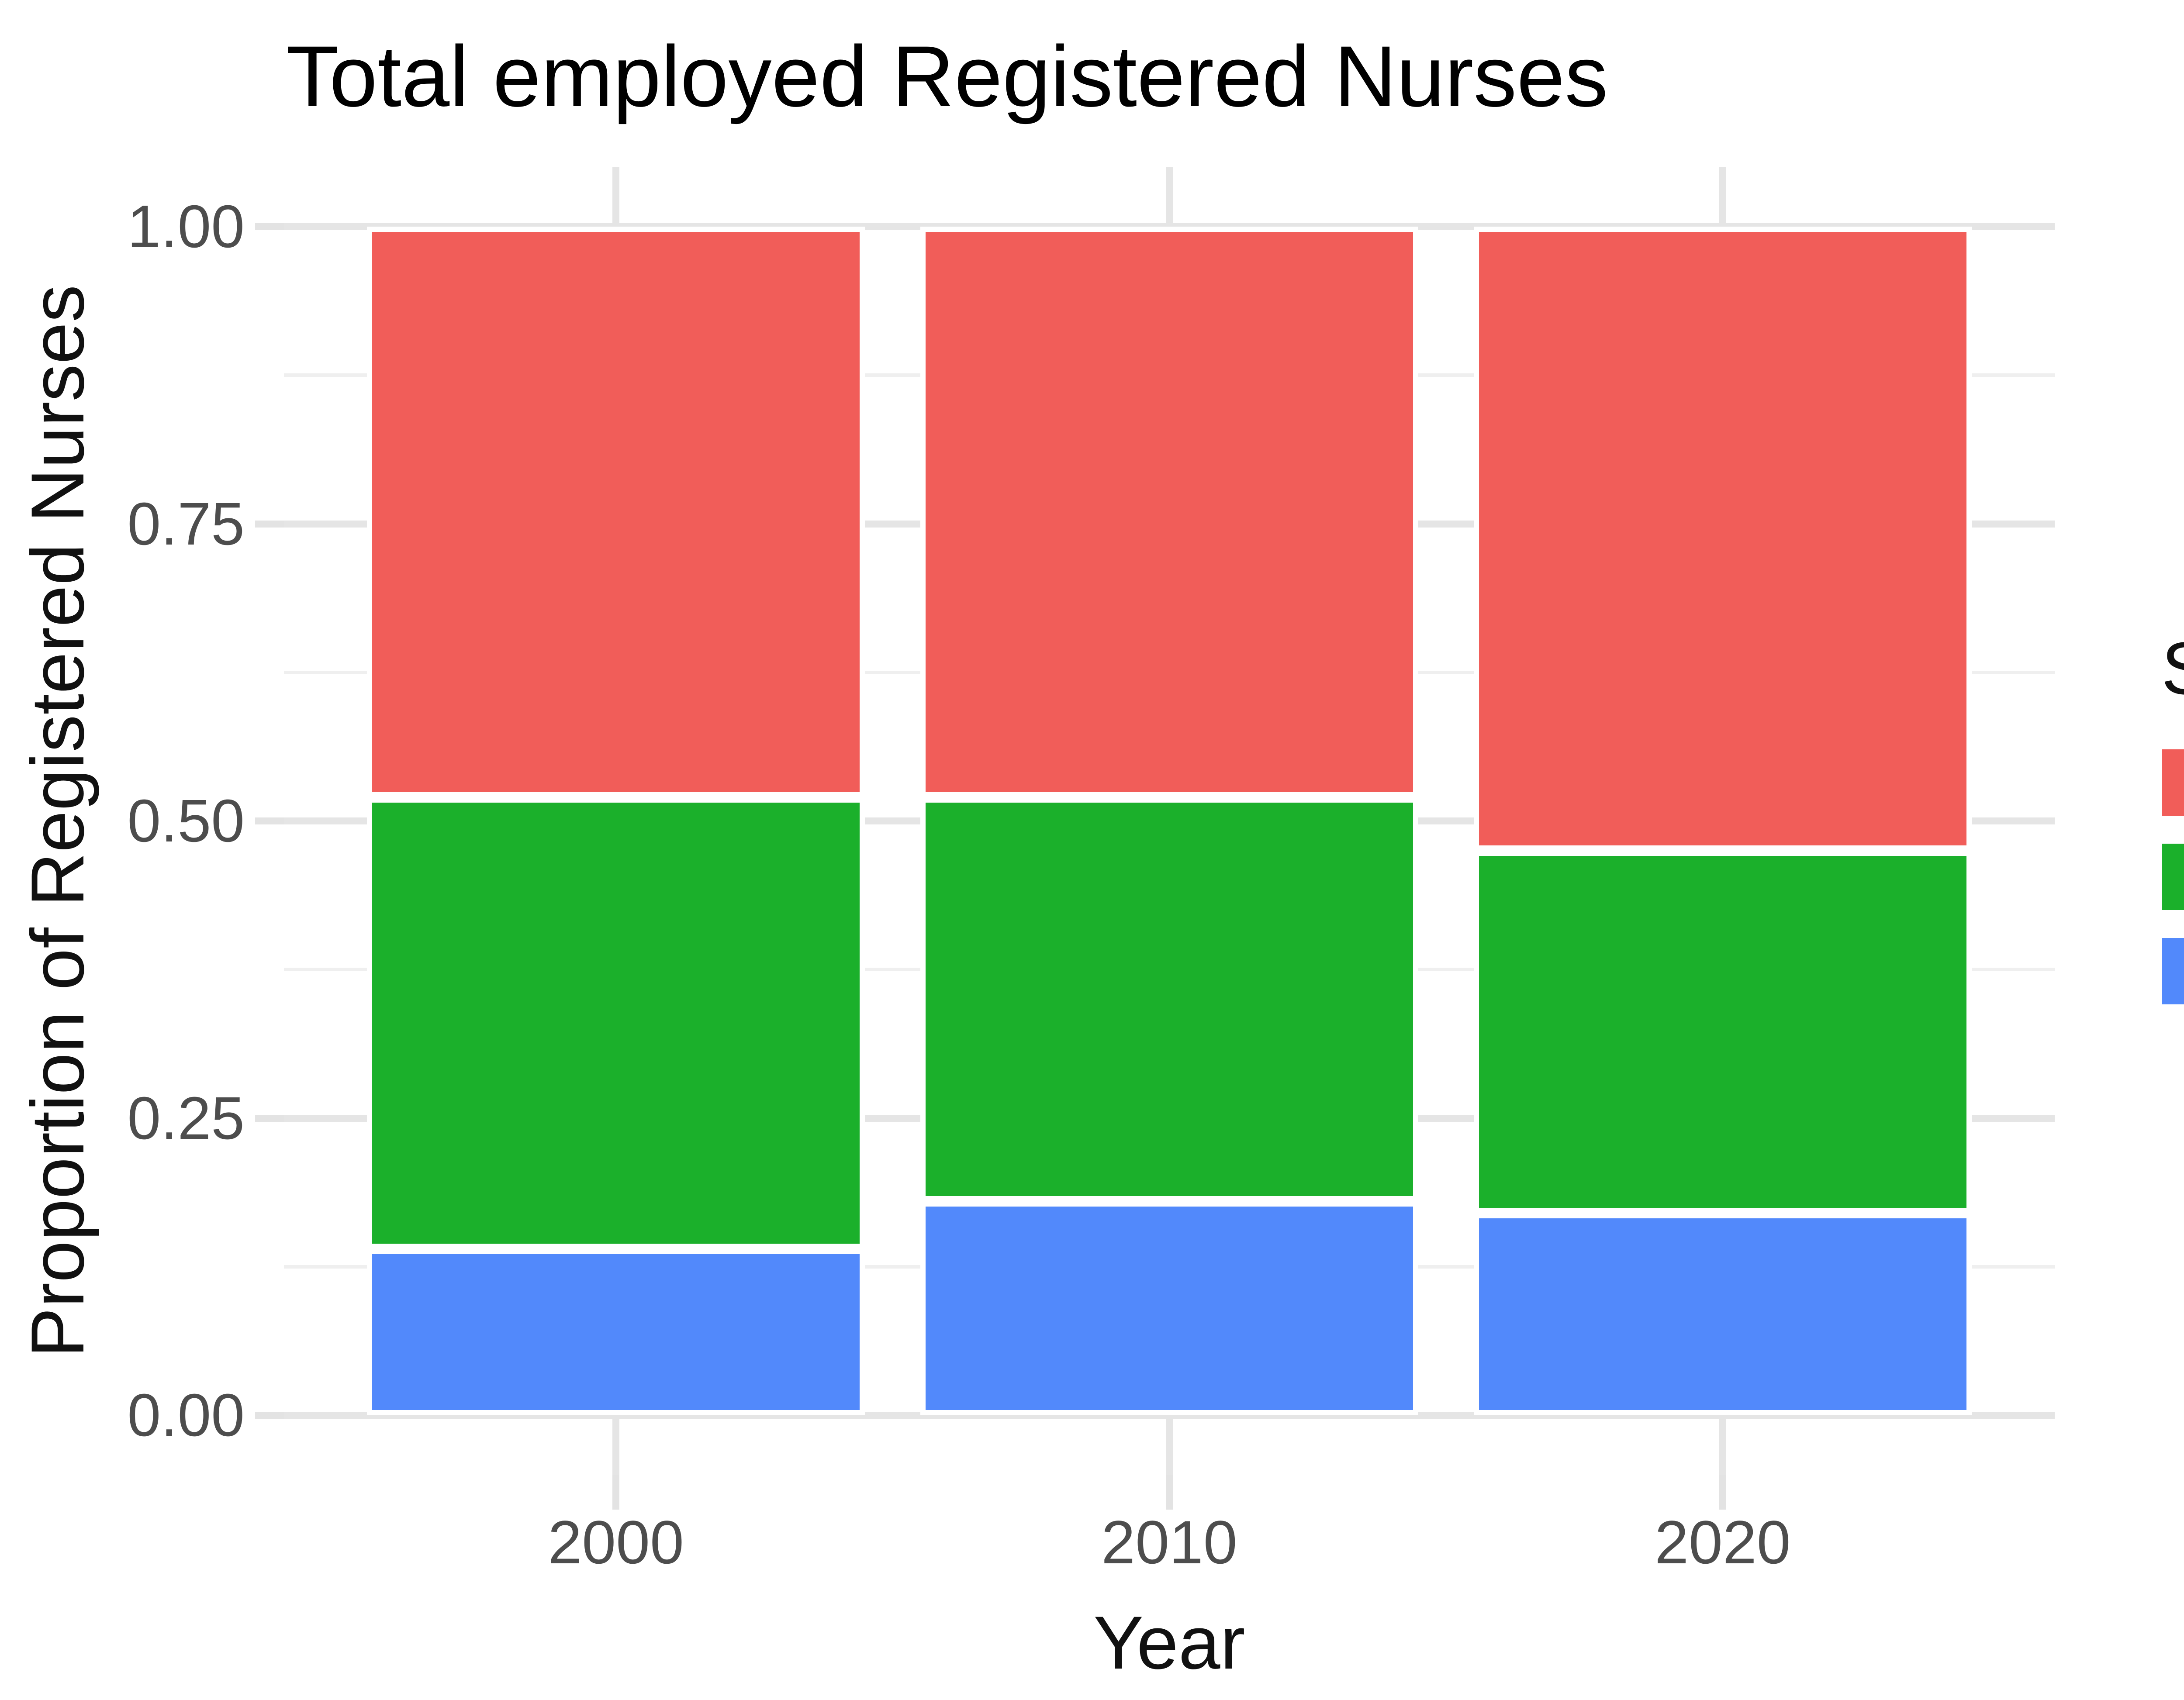 The height and width of the screenshot is (1700, 2184). What do you see at coordinates (616, 1332) in the screenshot?
I see `bar-segment-2000-north-carolina` at bounding box center [616, 1332].